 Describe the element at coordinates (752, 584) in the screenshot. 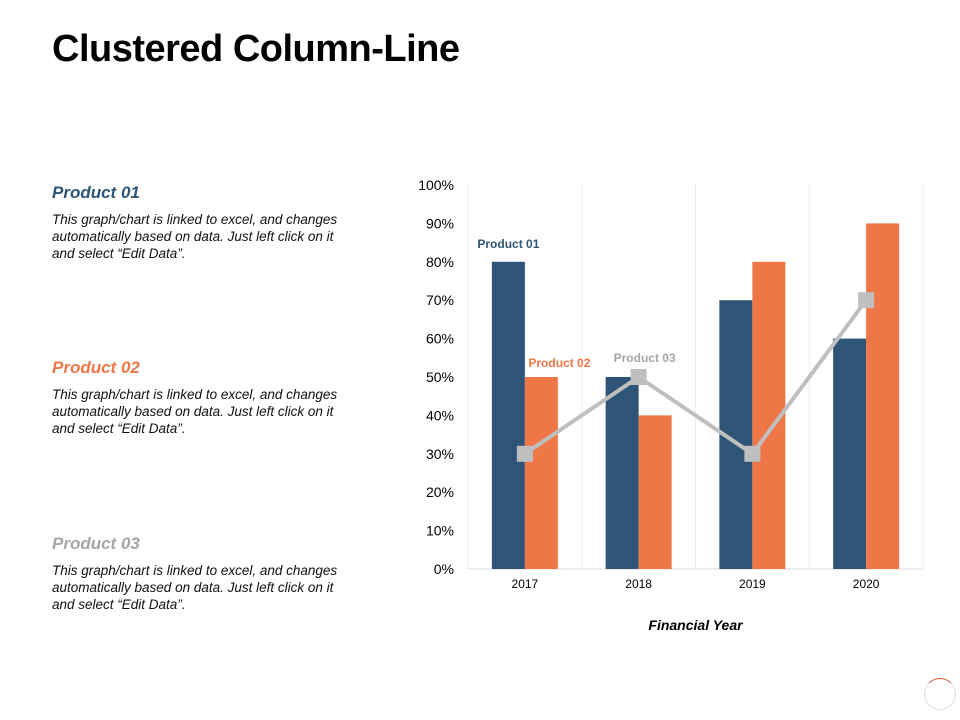

I see `x-tick-label: 2019` at that location.